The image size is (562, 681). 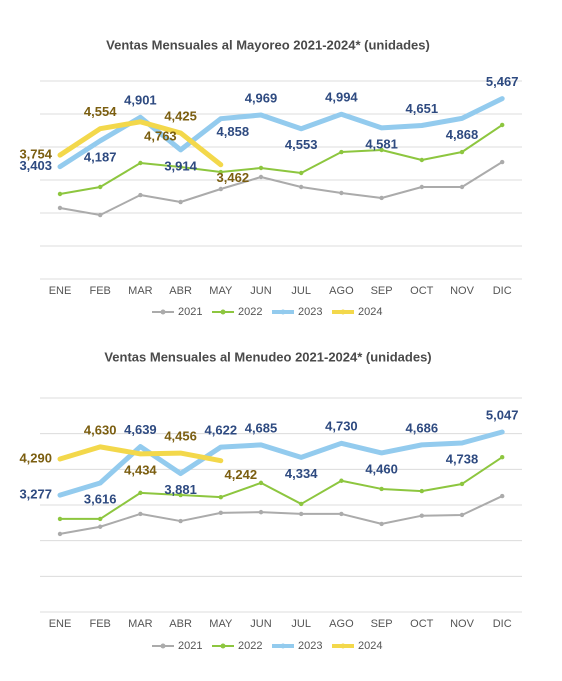 I want to click on data-label: 3,616, so click(x=100, y=498).